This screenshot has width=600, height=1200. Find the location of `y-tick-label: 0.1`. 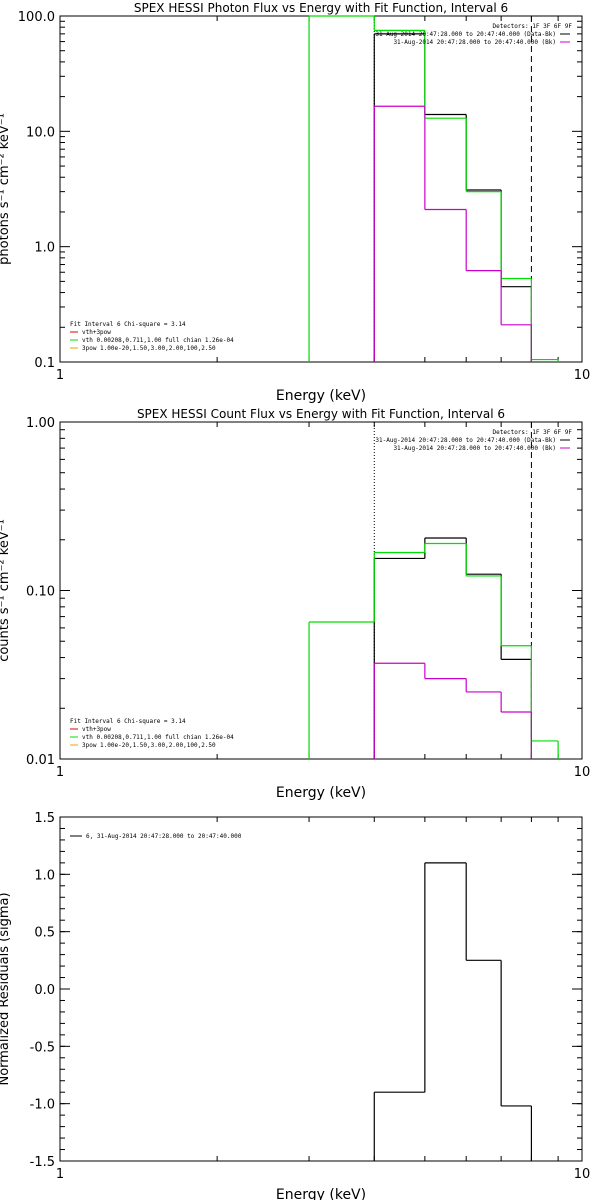

y-tick-label: 0.1 is located at coordinates (44, 363).